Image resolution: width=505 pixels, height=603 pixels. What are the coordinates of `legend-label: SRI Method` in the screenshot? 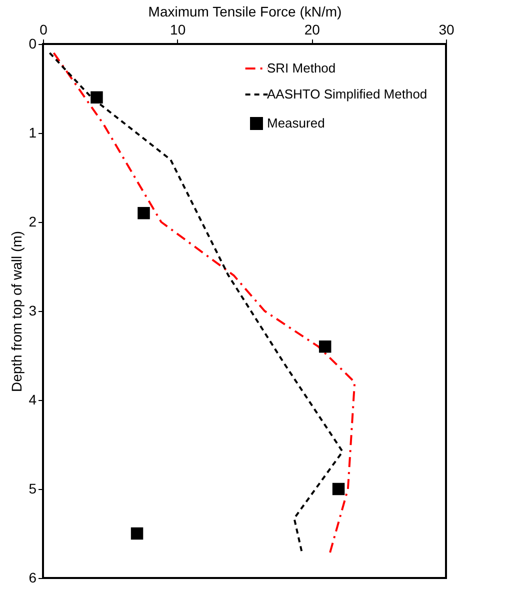 It's located at (301, 68).